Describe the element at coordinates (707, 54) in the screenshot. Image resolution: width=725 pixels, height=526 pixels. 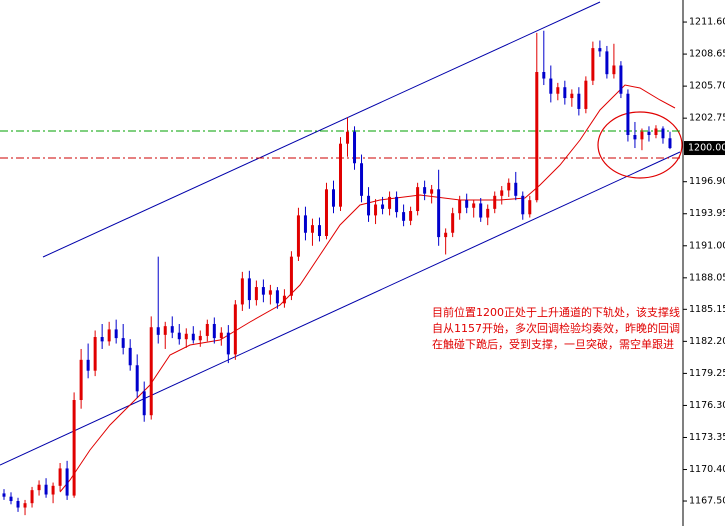
I see `y-tick-label: 1208.65` at that location.